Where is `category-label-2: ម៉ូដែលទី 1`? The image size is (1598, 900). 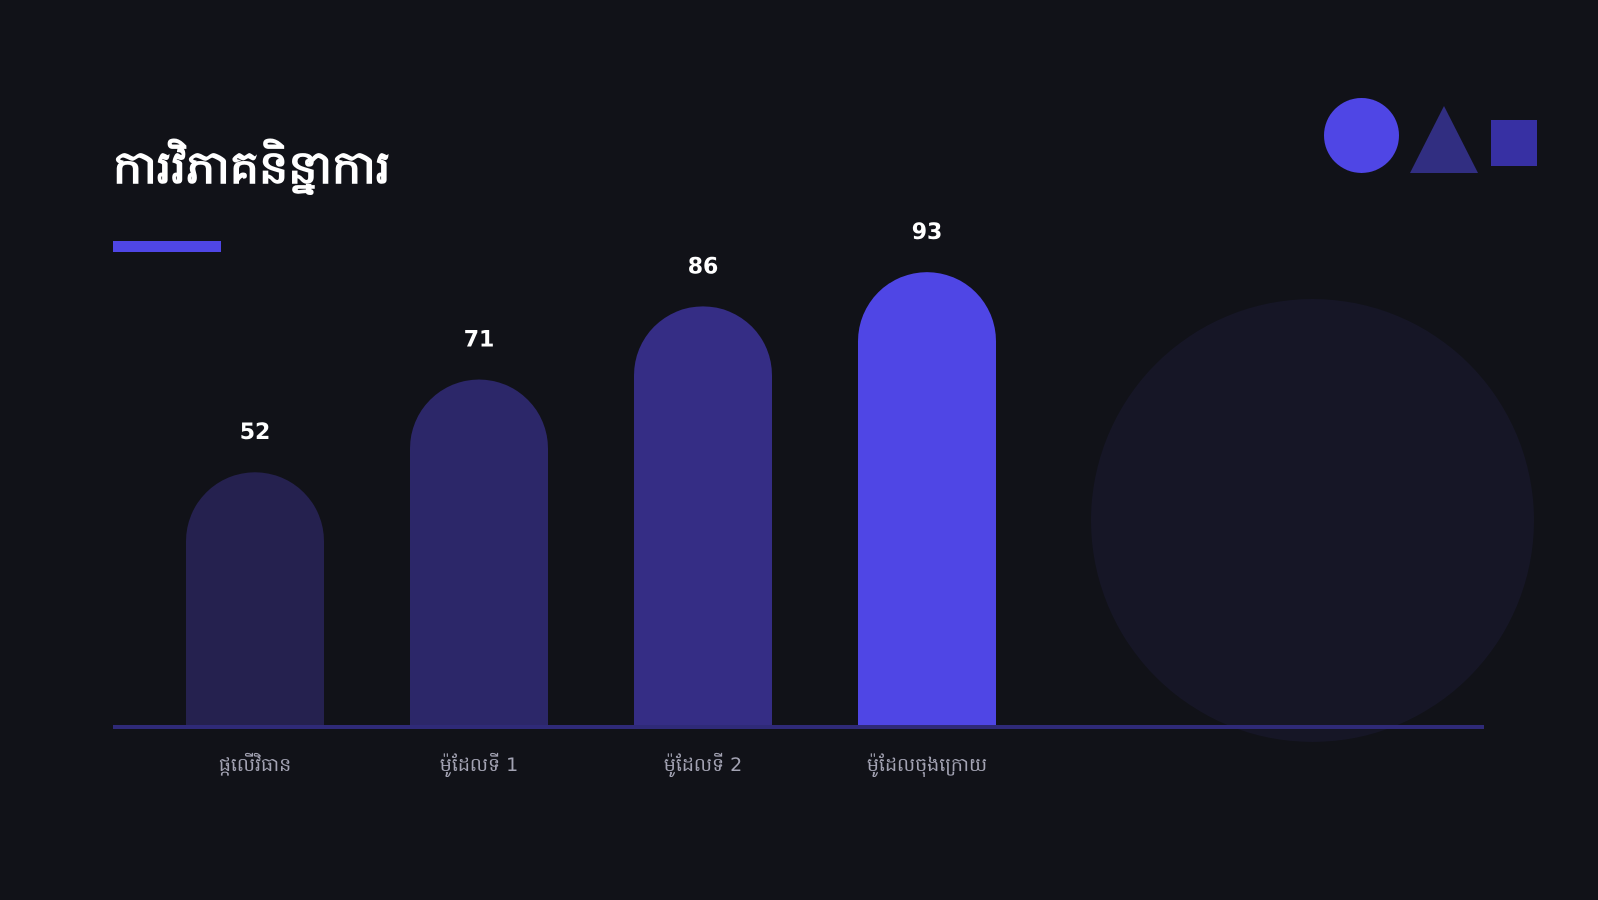
category-label-2: ម៉ូដែលទី 1 is located at coordinates (479, 765).